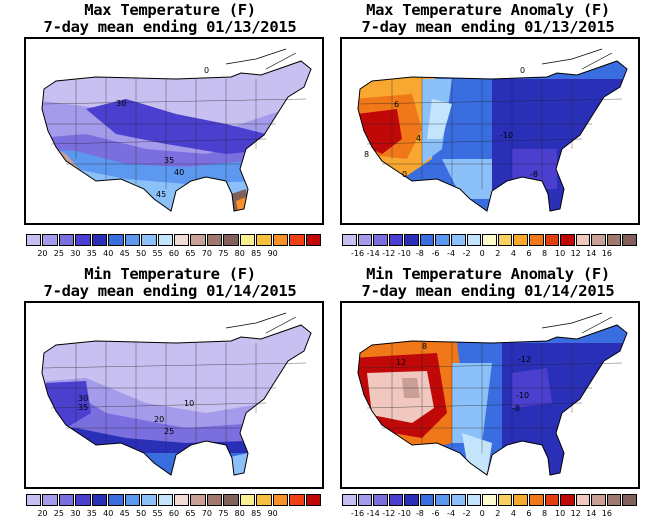 The image size is (662, 526). What do you see at coordinates (591, 253) in the screenshot?
I see `colorbar-tick-label: 14` at bounding box center [591, 253].